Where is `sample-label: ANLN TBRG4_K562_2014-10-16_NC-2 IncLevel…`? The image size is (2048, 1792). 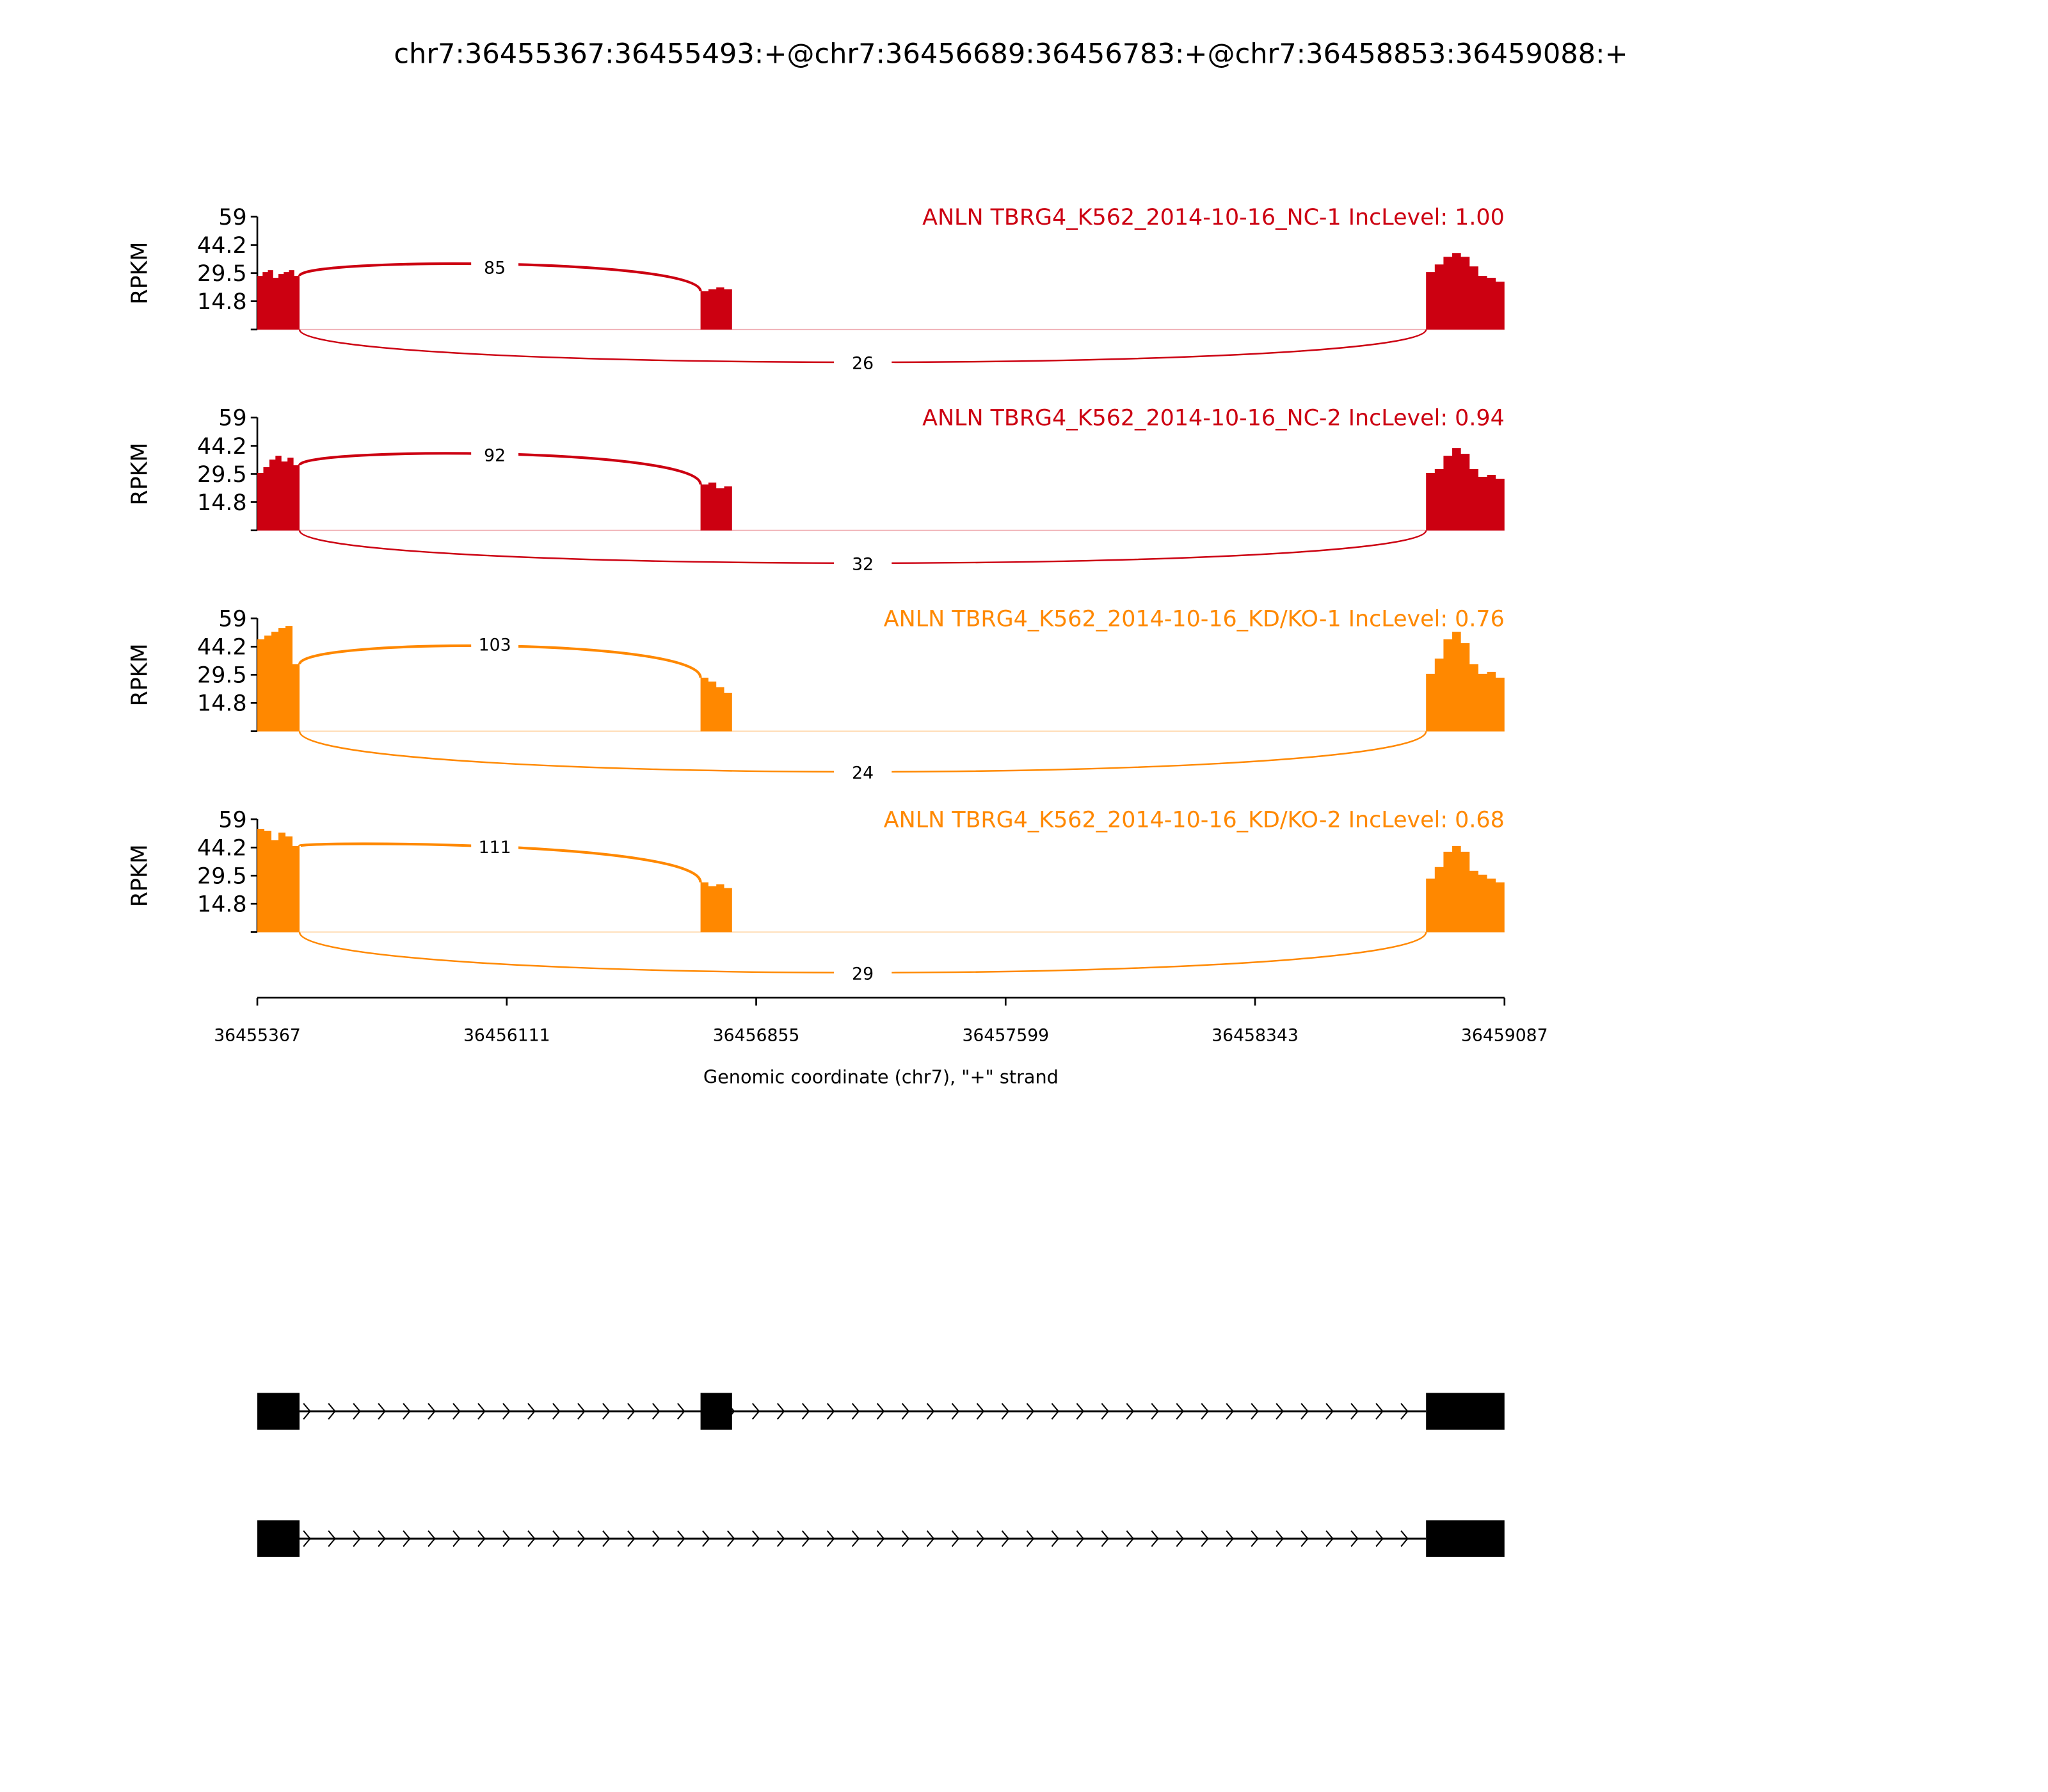 sample-label: ANLN TBRG4_K562_2014-10-16_NC-2 IncLevel… is located at coordinates (1213, 418).